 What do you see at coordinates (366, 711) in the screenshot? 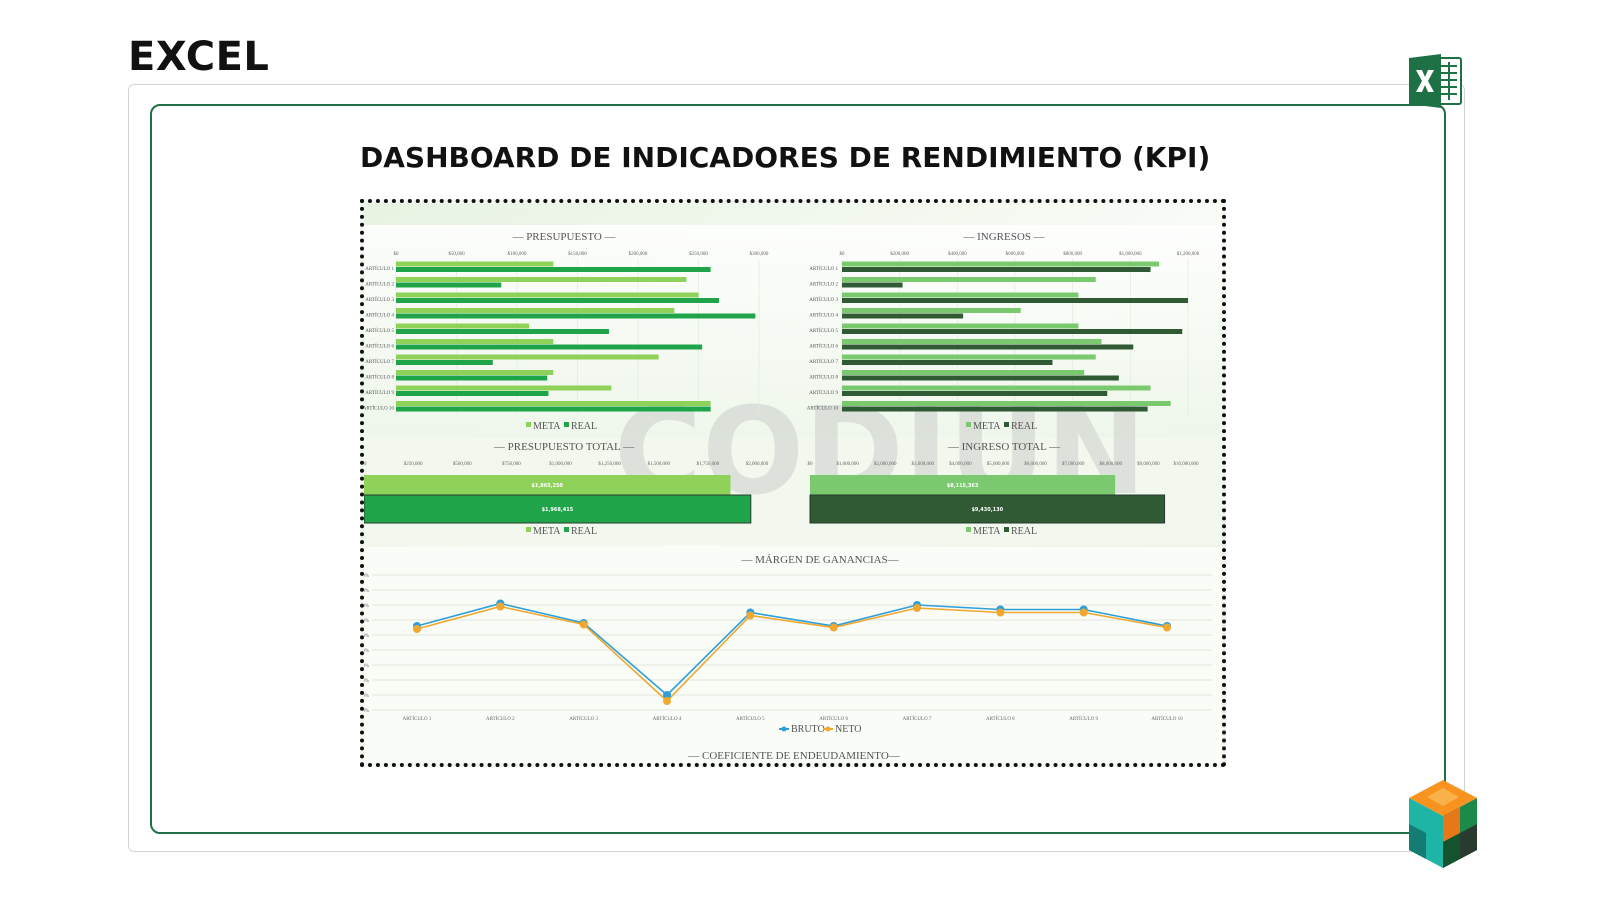
I see `y-tick-label-4-9: 0%` at bounding box center [366, 711].